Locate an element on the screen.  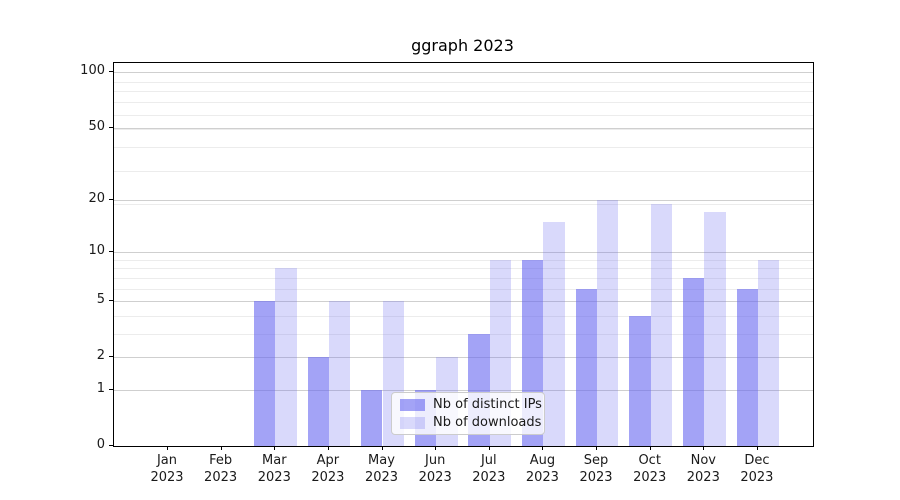
x-tick-label: Dec 2023 is located at coordinates (757, 469).